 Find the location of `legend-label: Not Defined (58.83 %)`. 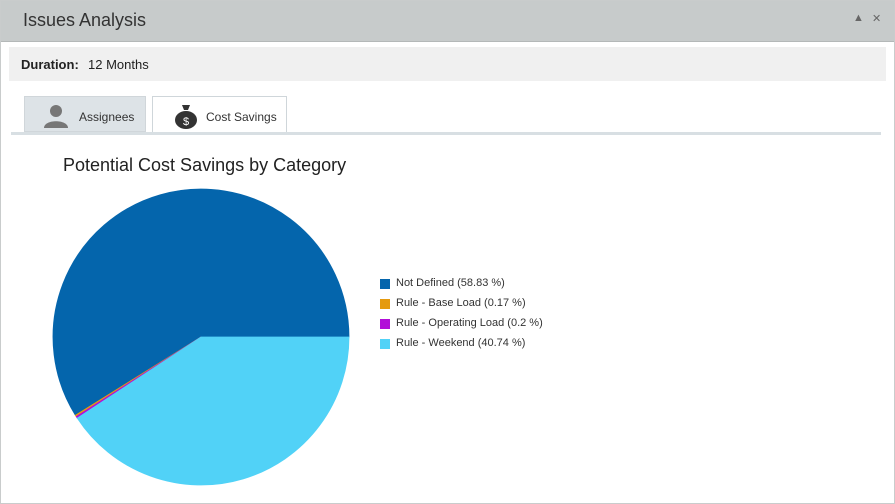

legend-label: Not Defined (58.83 %) is located at coordinates (450, 283).